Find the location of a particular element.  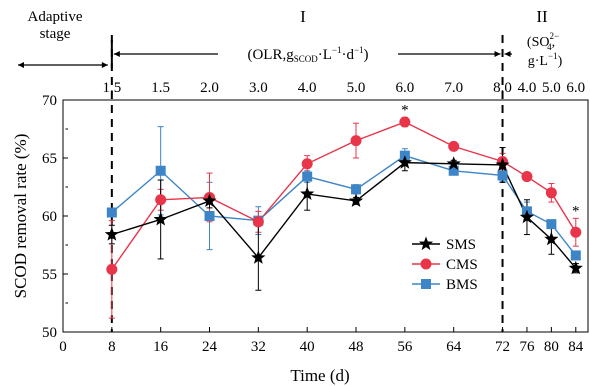

phase-2-arrow-head-left is located at coordinates (507, 54).